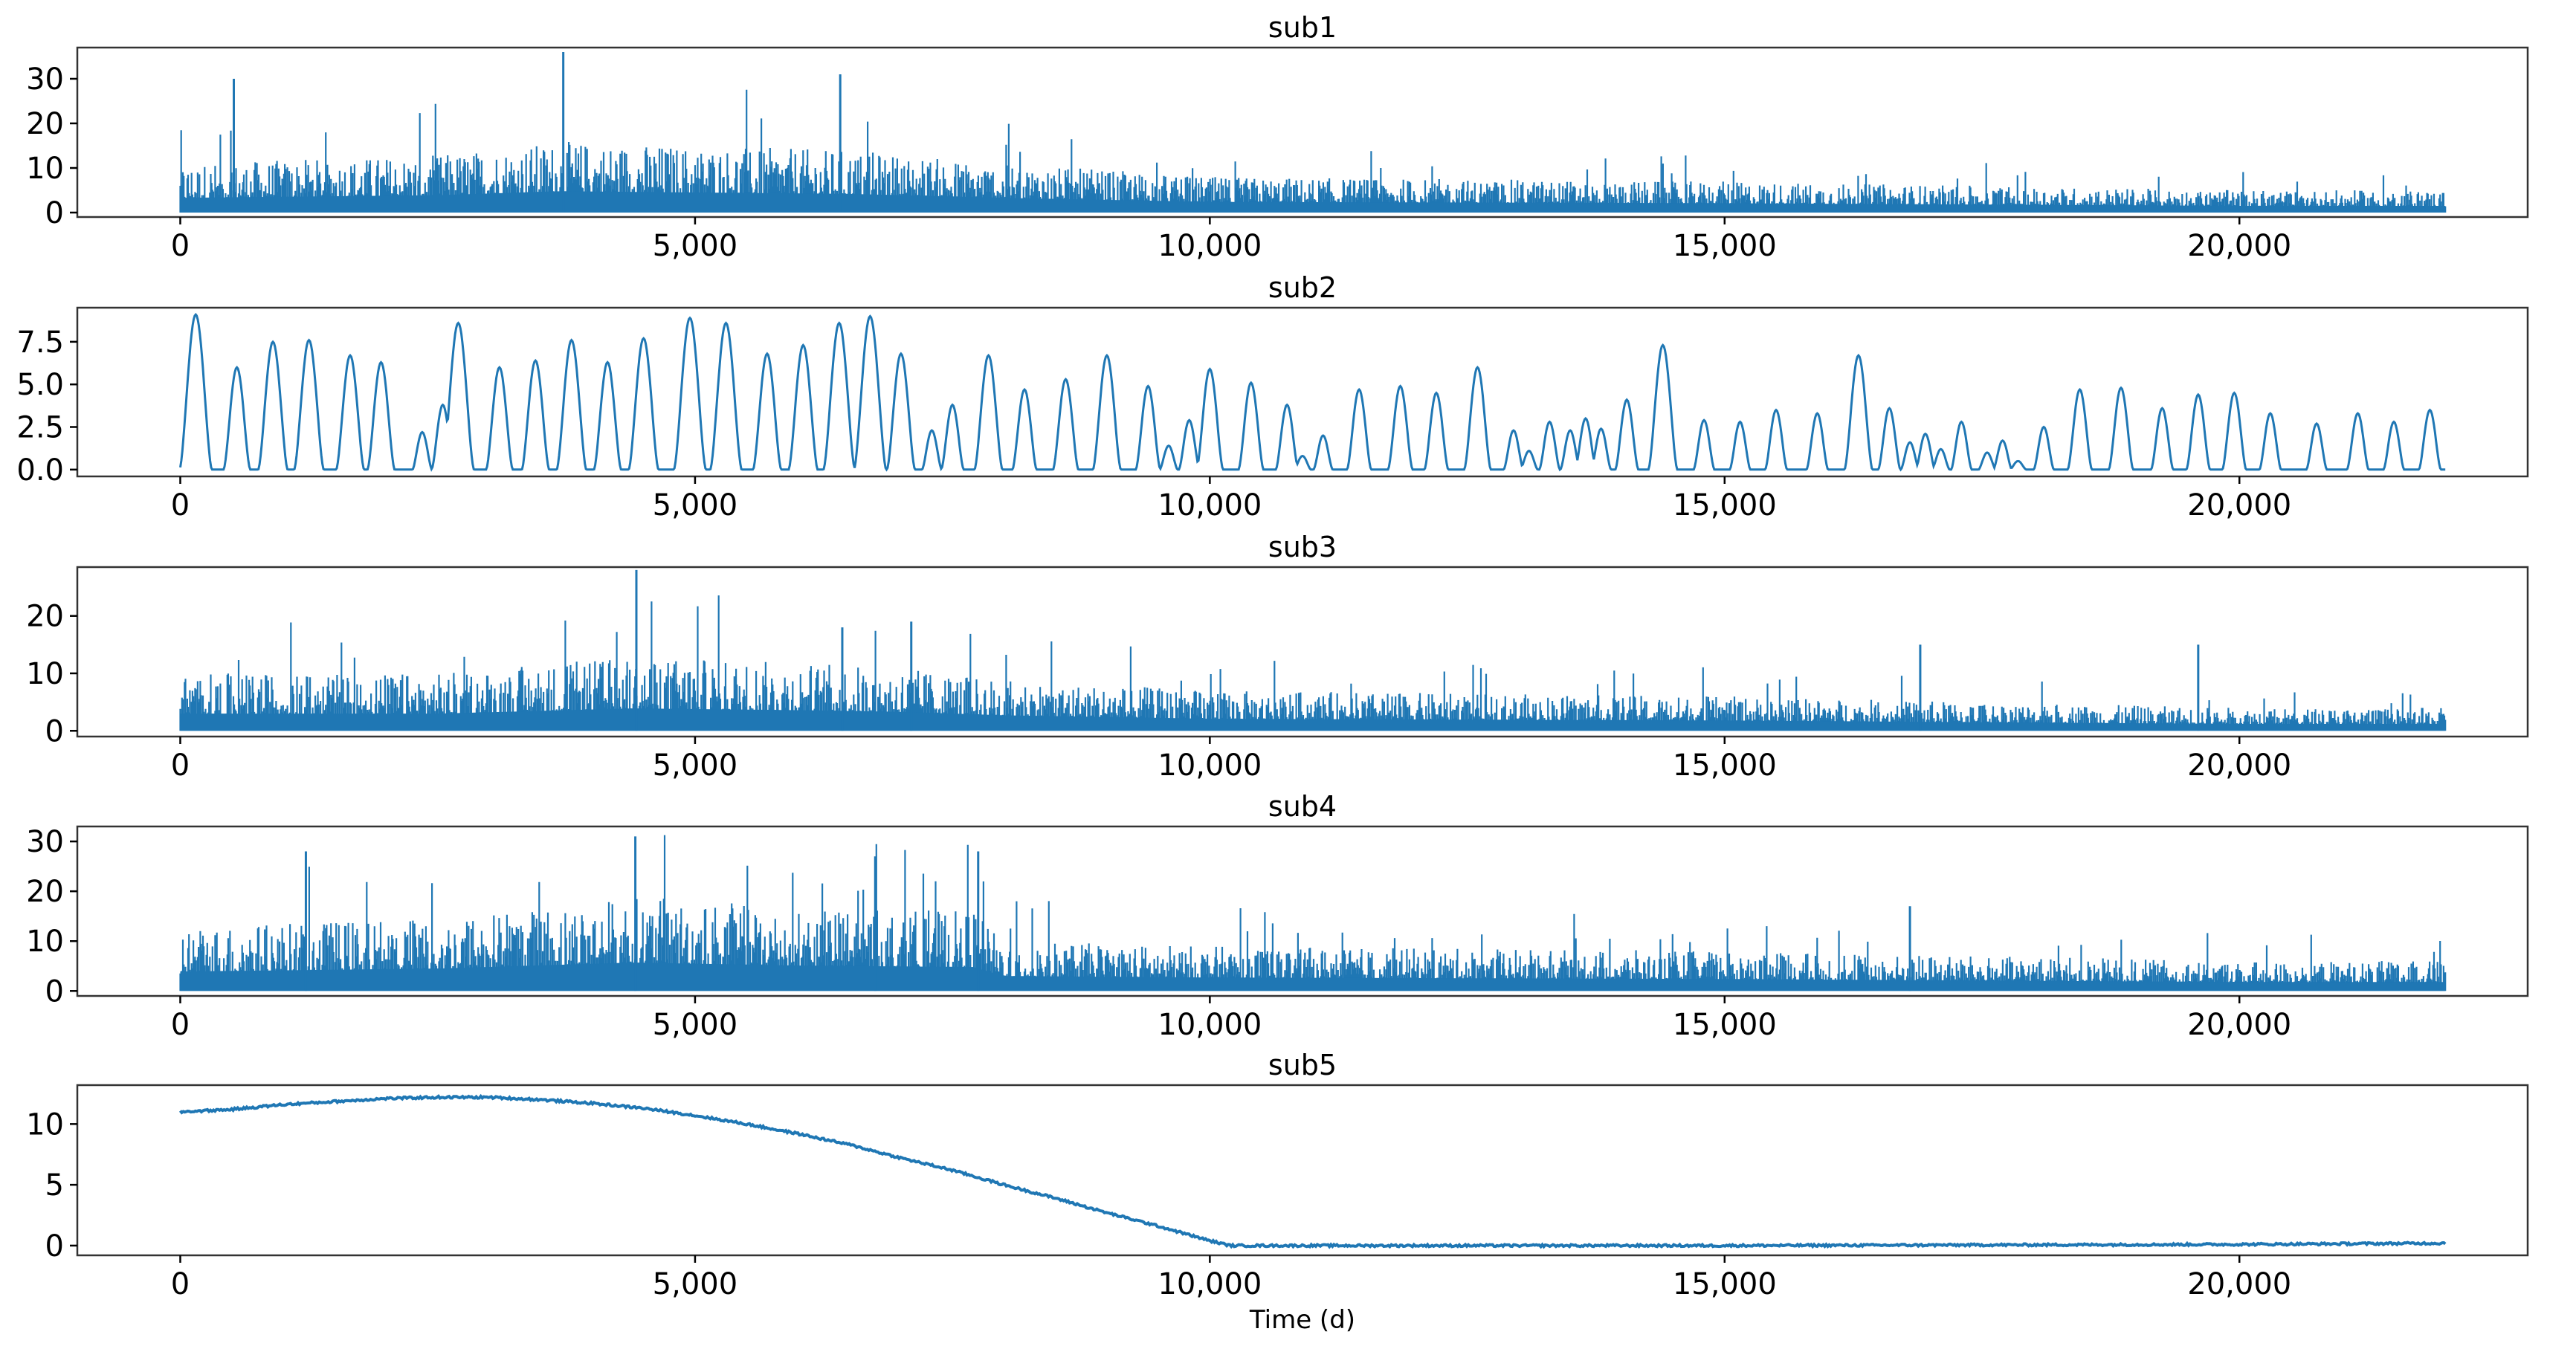 The image size is (2576, 1346). Describe the element at coordinates (1302, 1065) in the screenshot. I see `subplot-title: sub5` at that location.